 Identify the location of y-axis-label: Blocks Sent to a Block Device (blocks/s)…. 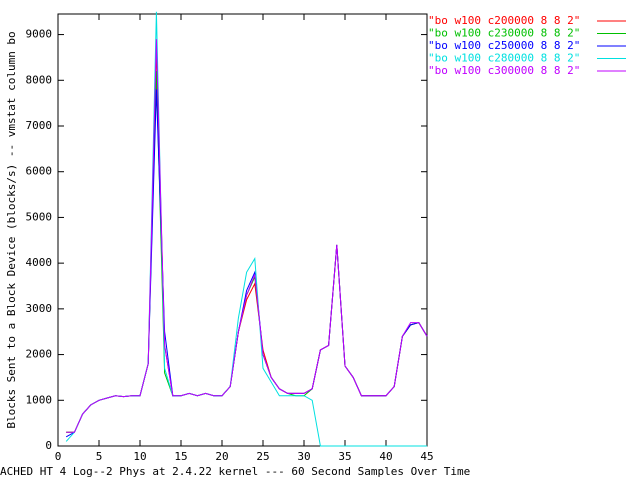
(11, 229).